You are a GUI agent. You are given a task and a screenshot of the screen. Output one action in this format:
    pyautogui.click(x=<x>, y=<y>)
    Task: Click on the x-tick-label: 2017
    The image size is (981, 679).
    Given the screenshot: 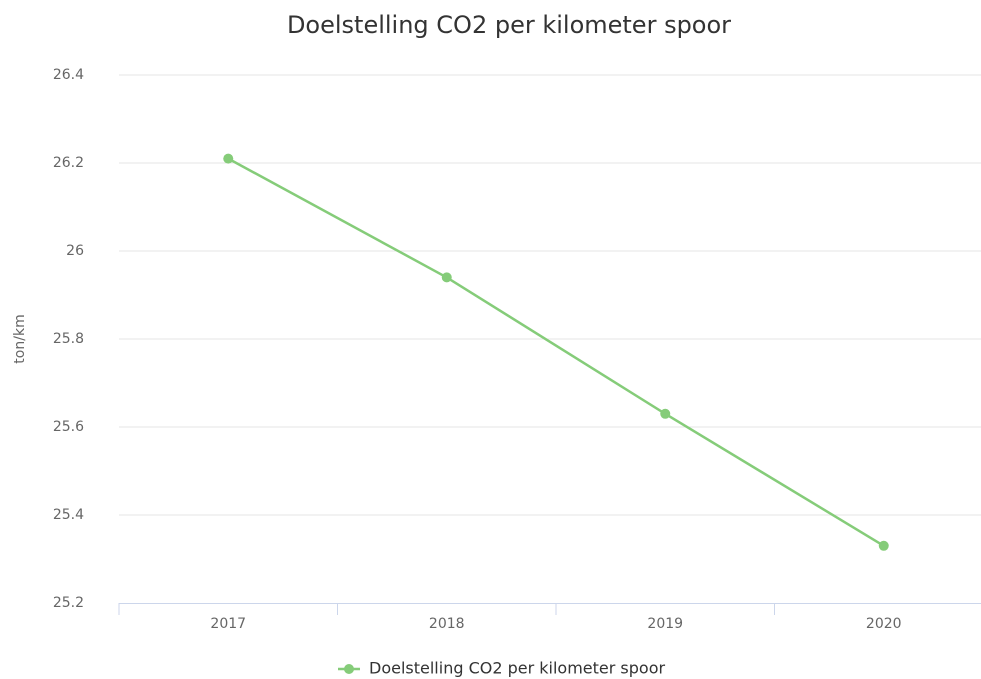 What is the action you would take?
    pyautogui.click(x=228, y=624)
    